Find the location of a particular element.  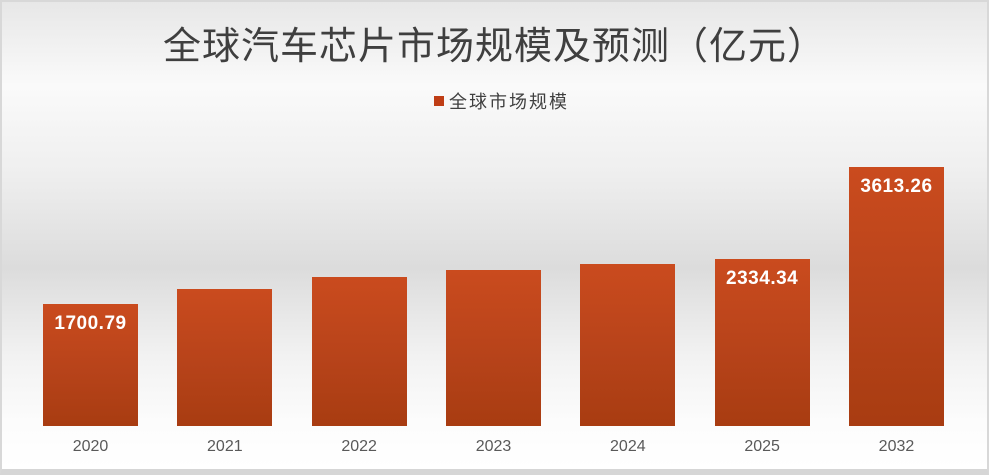

bar-2025: 2334.34 is located at coordinates (762, 342).